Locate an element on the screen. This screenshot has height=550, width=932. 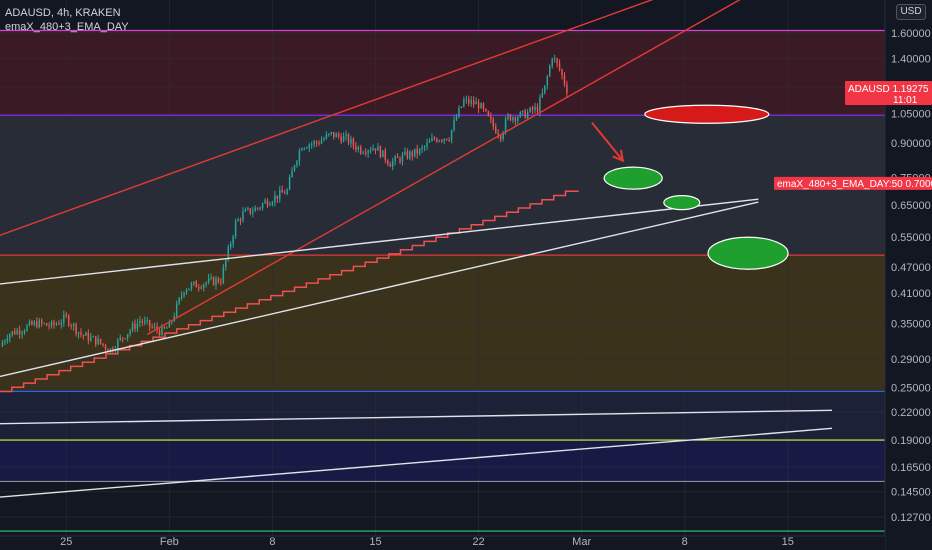
target-ellipse is located at coordinates (707, 114).